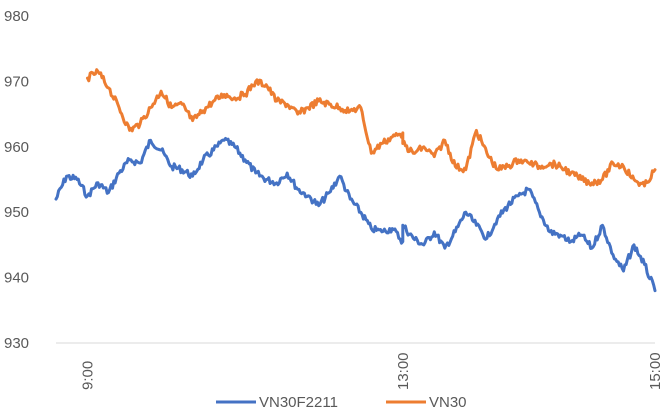  I want to click on x-tick-label: 15:00, so click(653, 371).